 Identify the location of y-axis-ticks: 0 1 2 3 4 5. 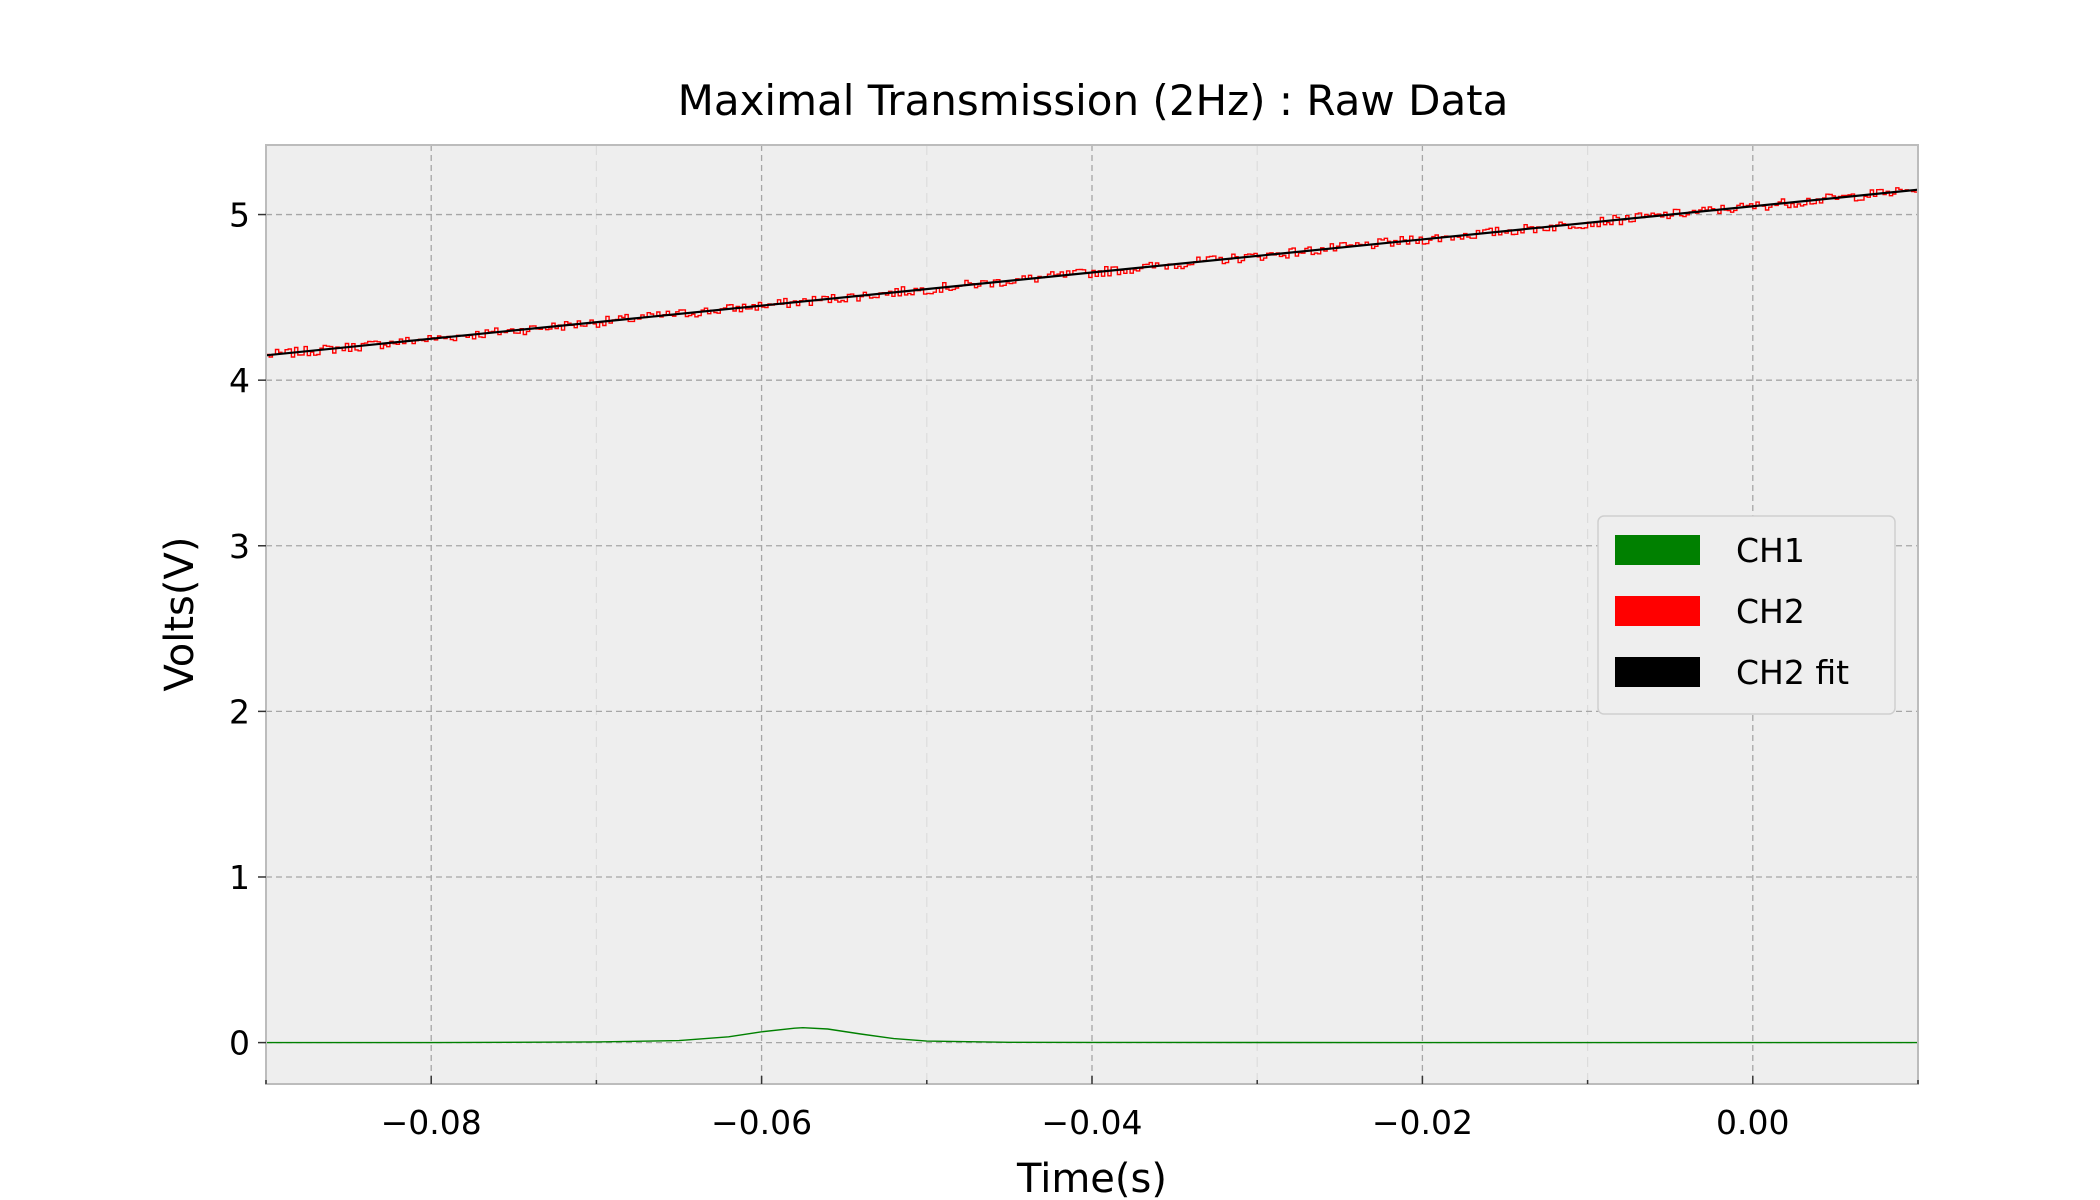
(247, 629).